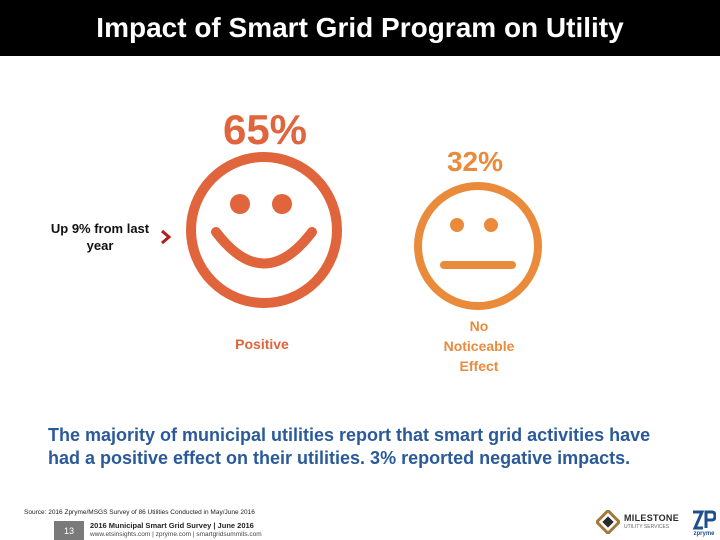 The height and width of the screenshot is (540, 720). What do you see at coordinates (360, 28) in the screenshot?
I see `slide-title: Impact of Smart Grid Program on Utility` at bounding box center [360, 28].